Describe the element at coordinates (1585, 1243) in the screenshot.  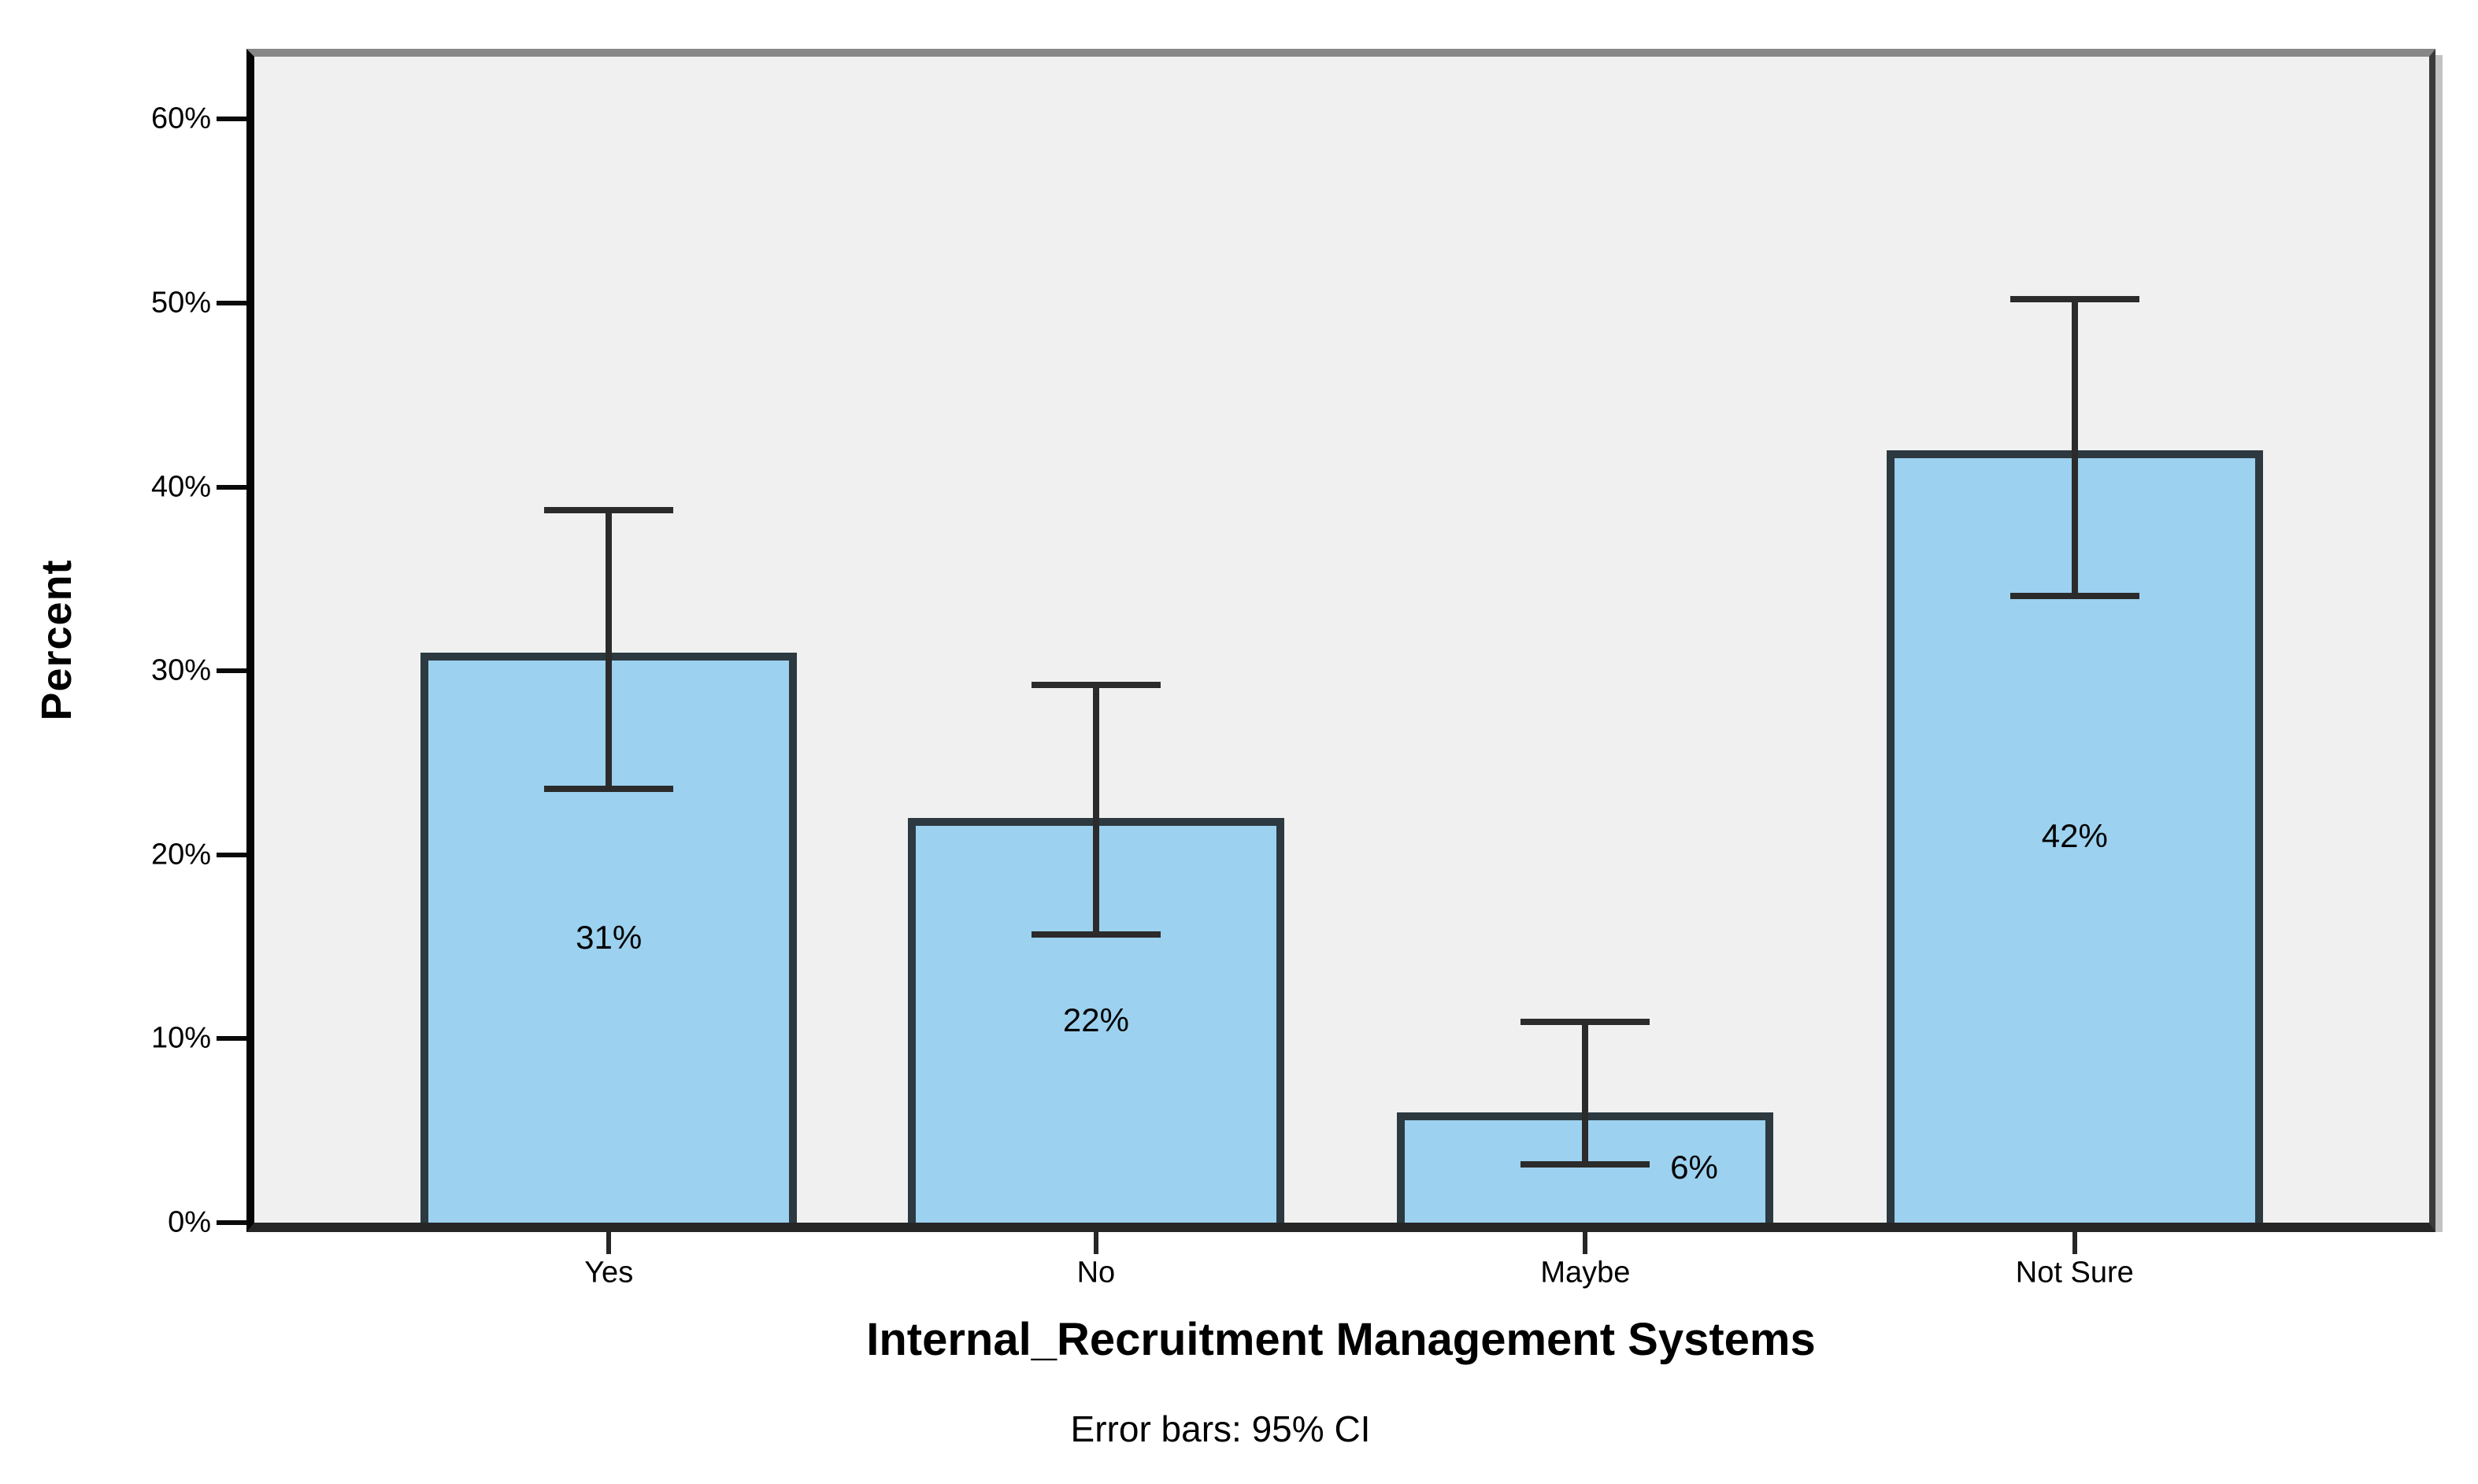
I see `x-tick-mark-maybe` at that location.